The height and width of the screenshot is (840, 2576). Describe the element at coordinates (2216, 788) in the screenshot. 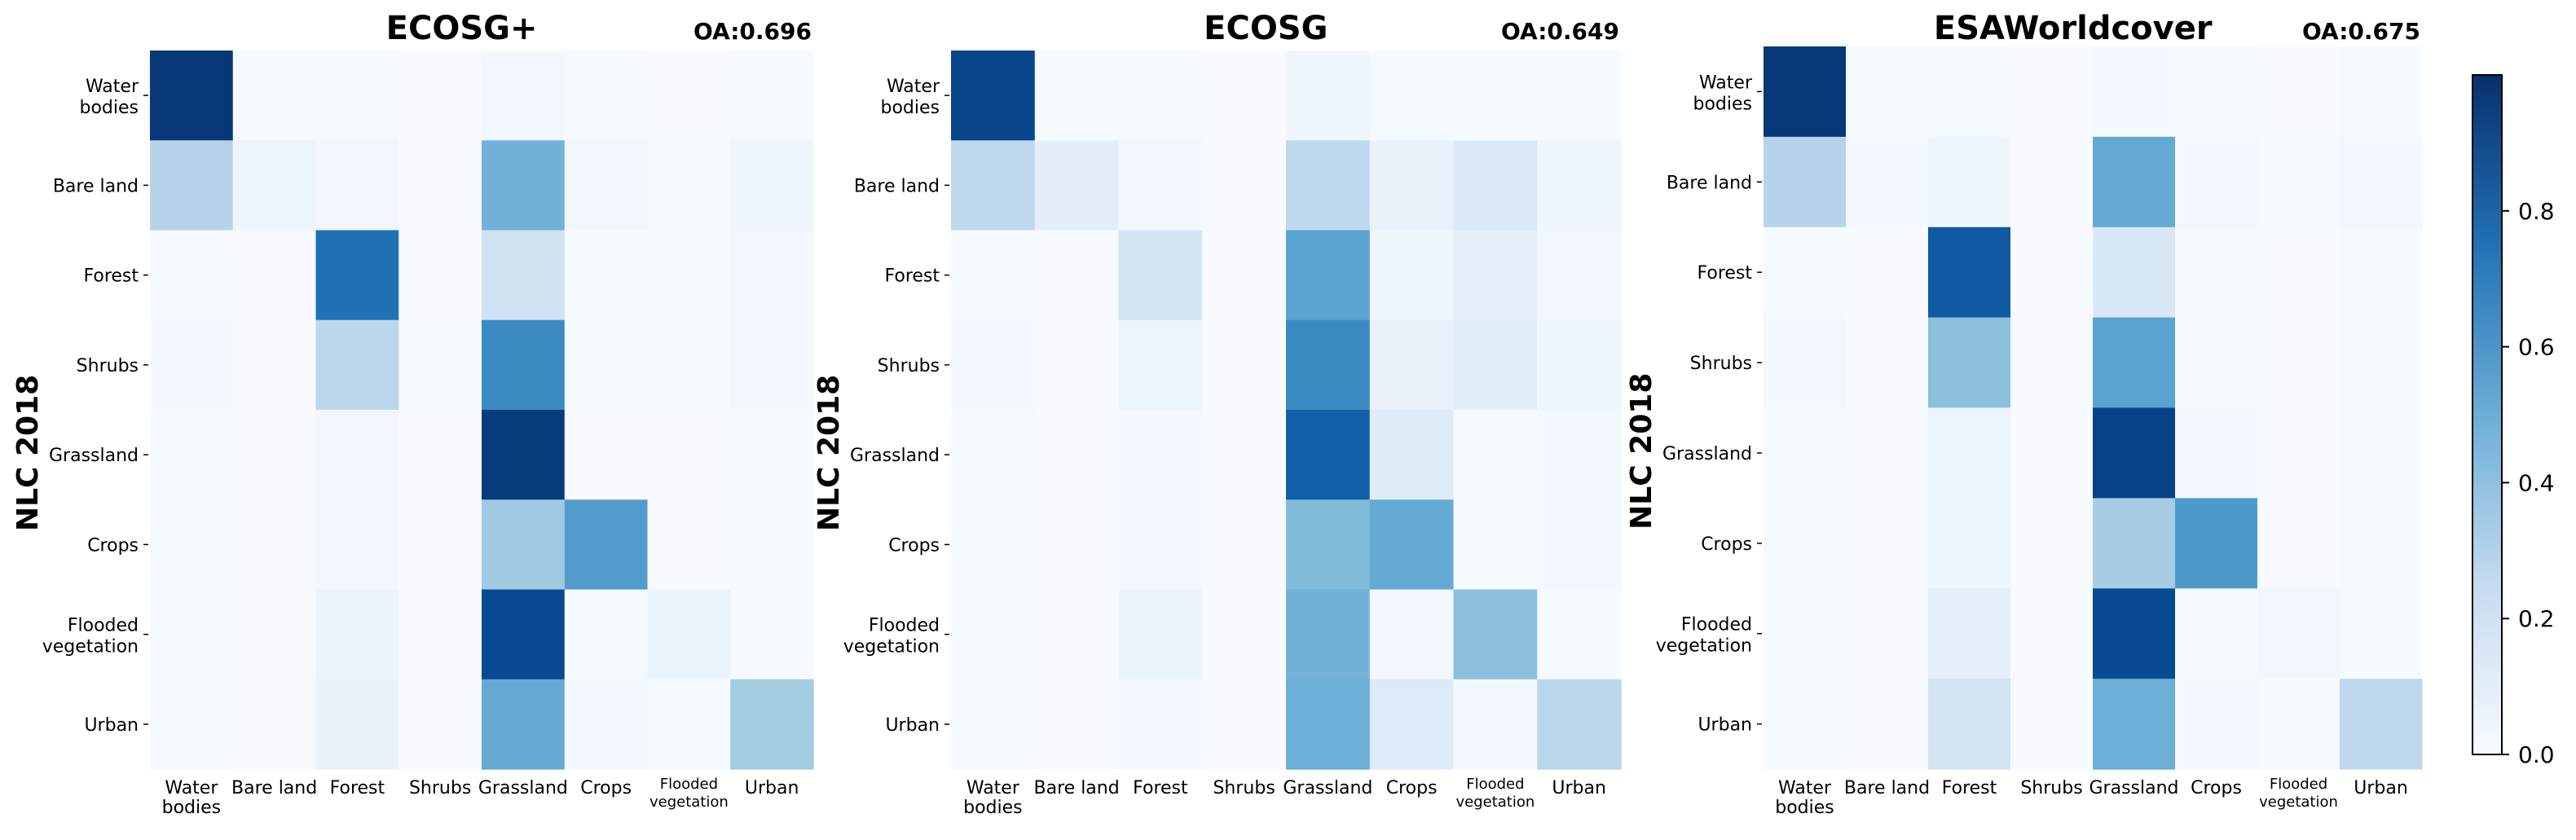

I see `x-tick-label: Crops` at that location.